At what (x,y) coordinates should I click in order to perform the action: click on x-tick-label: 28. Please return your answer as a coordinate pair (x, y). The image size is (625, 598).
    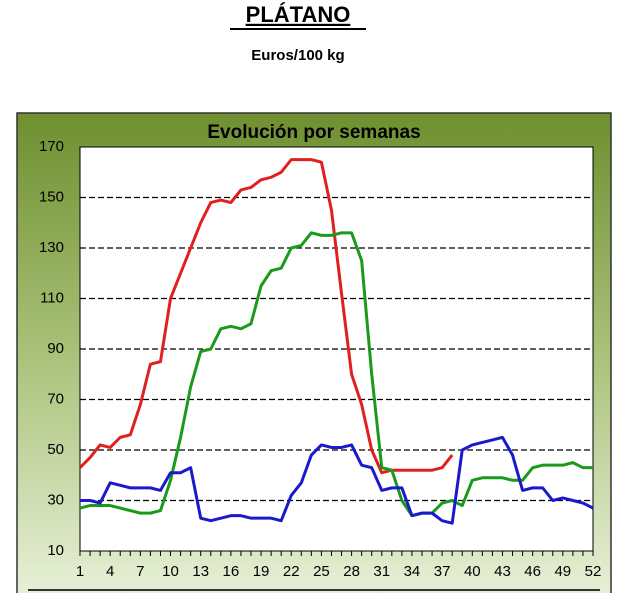
    Looking at the image, I should click on (351, 571).